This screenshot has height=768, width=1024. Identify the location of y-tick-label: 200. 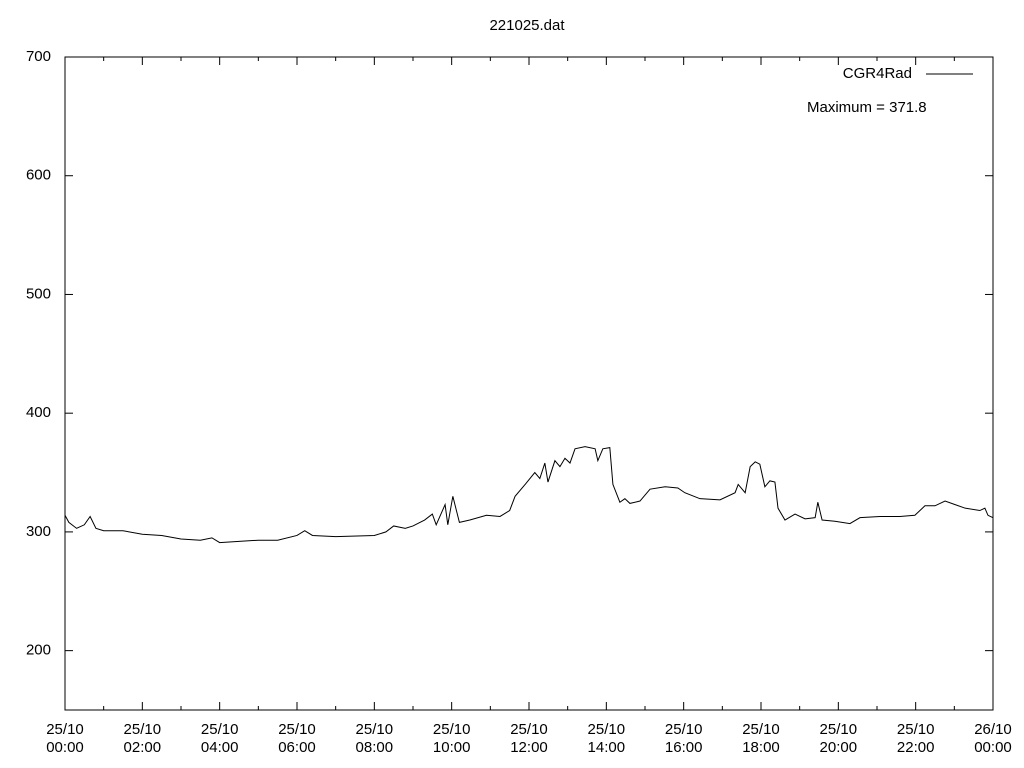
(38, 650).